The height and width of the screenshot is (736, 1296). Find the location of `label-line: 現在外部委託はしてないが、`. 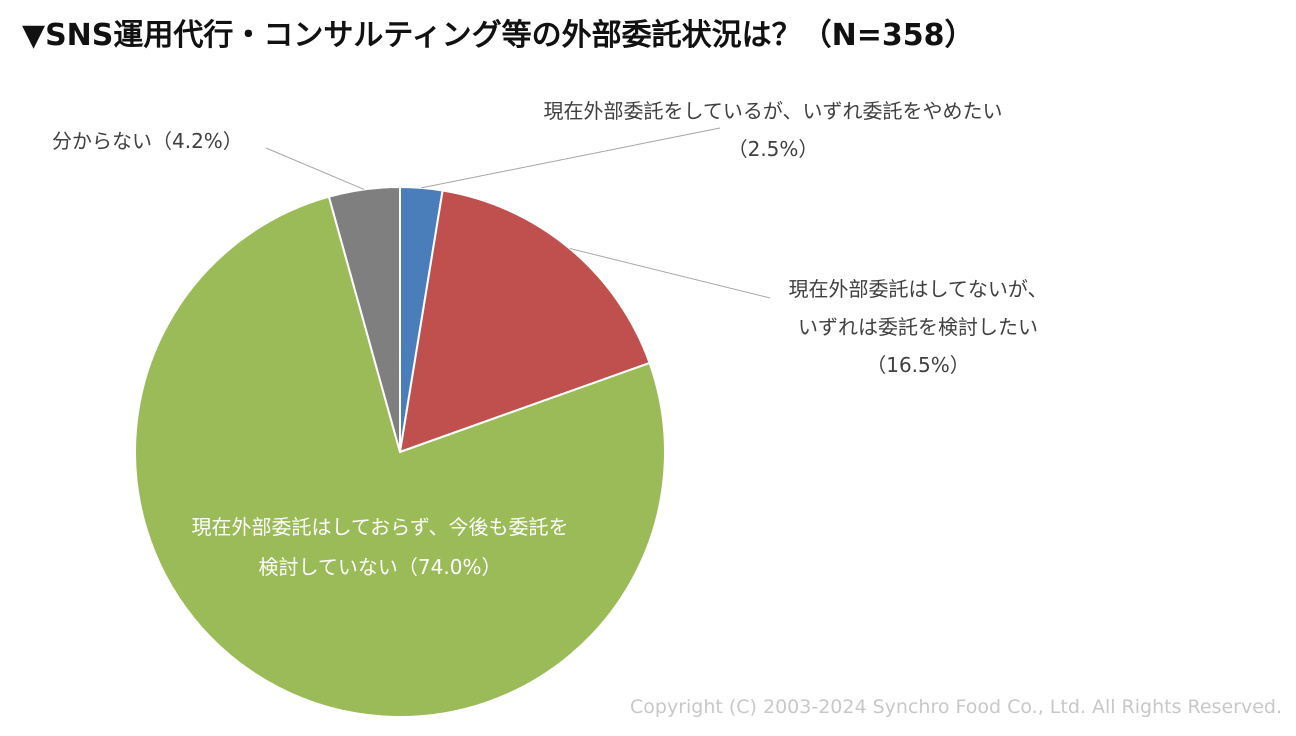

label-line: 現在外部委託はしてないが、 is located at coordinates (918, 289).